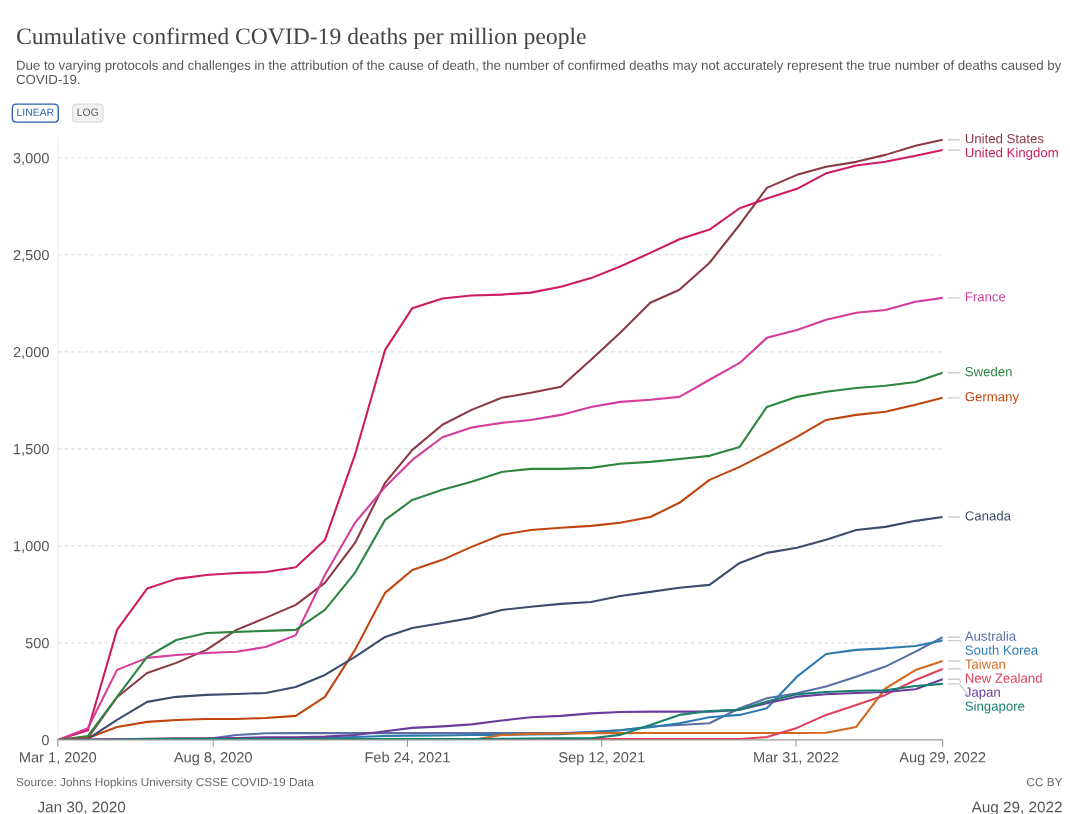 The image size is (1070, 814). What do you see at coordinates (988, 515) in the screenshot?
I see `series-label: Canada` at bounding box center [988, 515].